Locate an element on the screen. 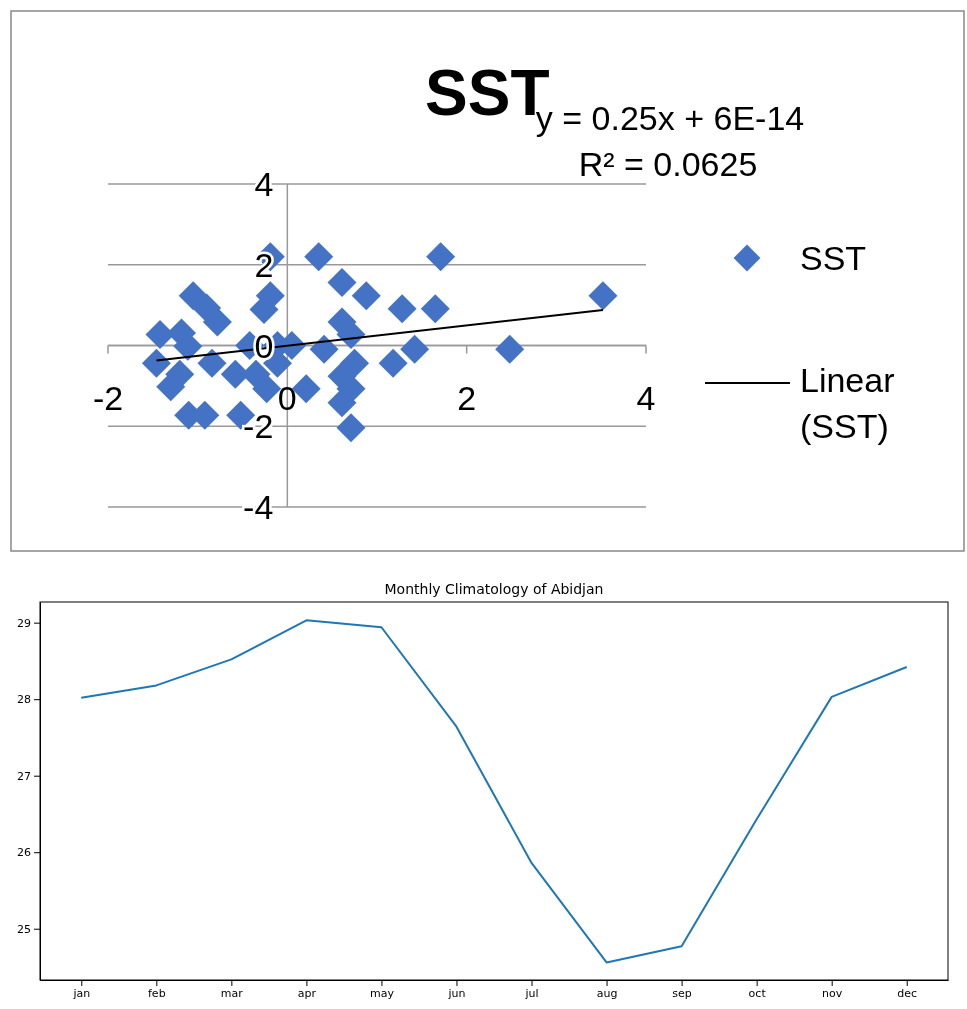 This screenshot has height=1009, width=967. x-tick-label: 2 is located at coordinates (467, 397).